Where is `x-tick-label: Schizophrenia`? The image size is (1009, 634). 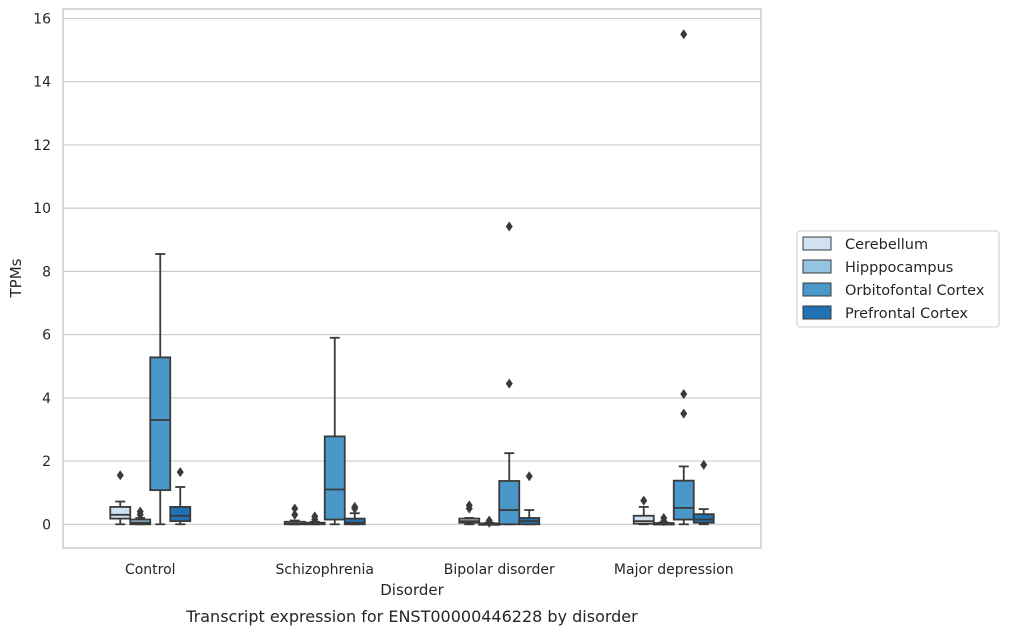
x-tick-label: Schizophrenia is located at coordinates (325, 570).